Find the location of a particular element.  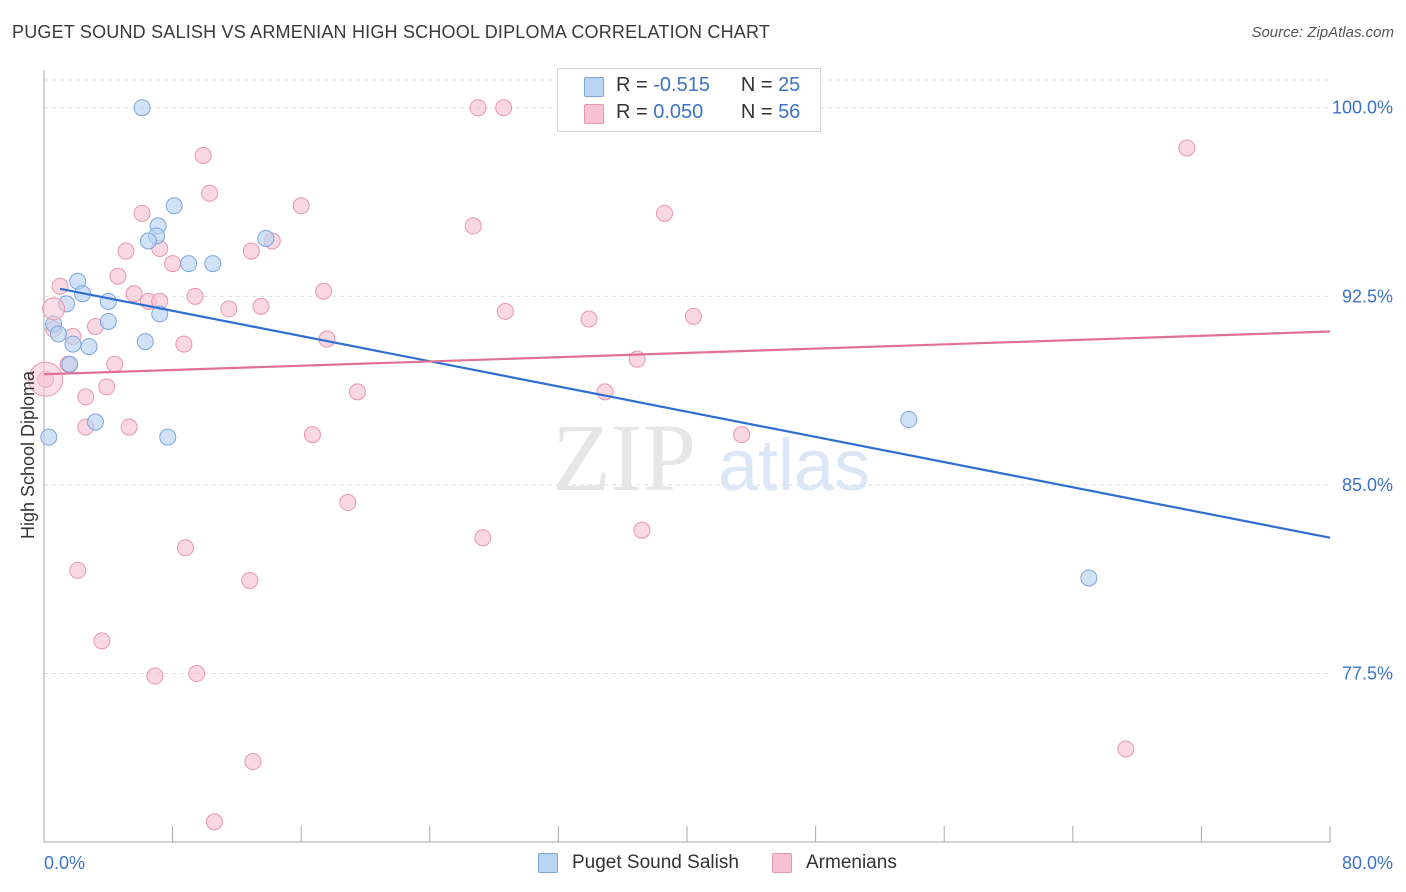

r-value-puget: -0.515 is located at coordinates (681, 85).